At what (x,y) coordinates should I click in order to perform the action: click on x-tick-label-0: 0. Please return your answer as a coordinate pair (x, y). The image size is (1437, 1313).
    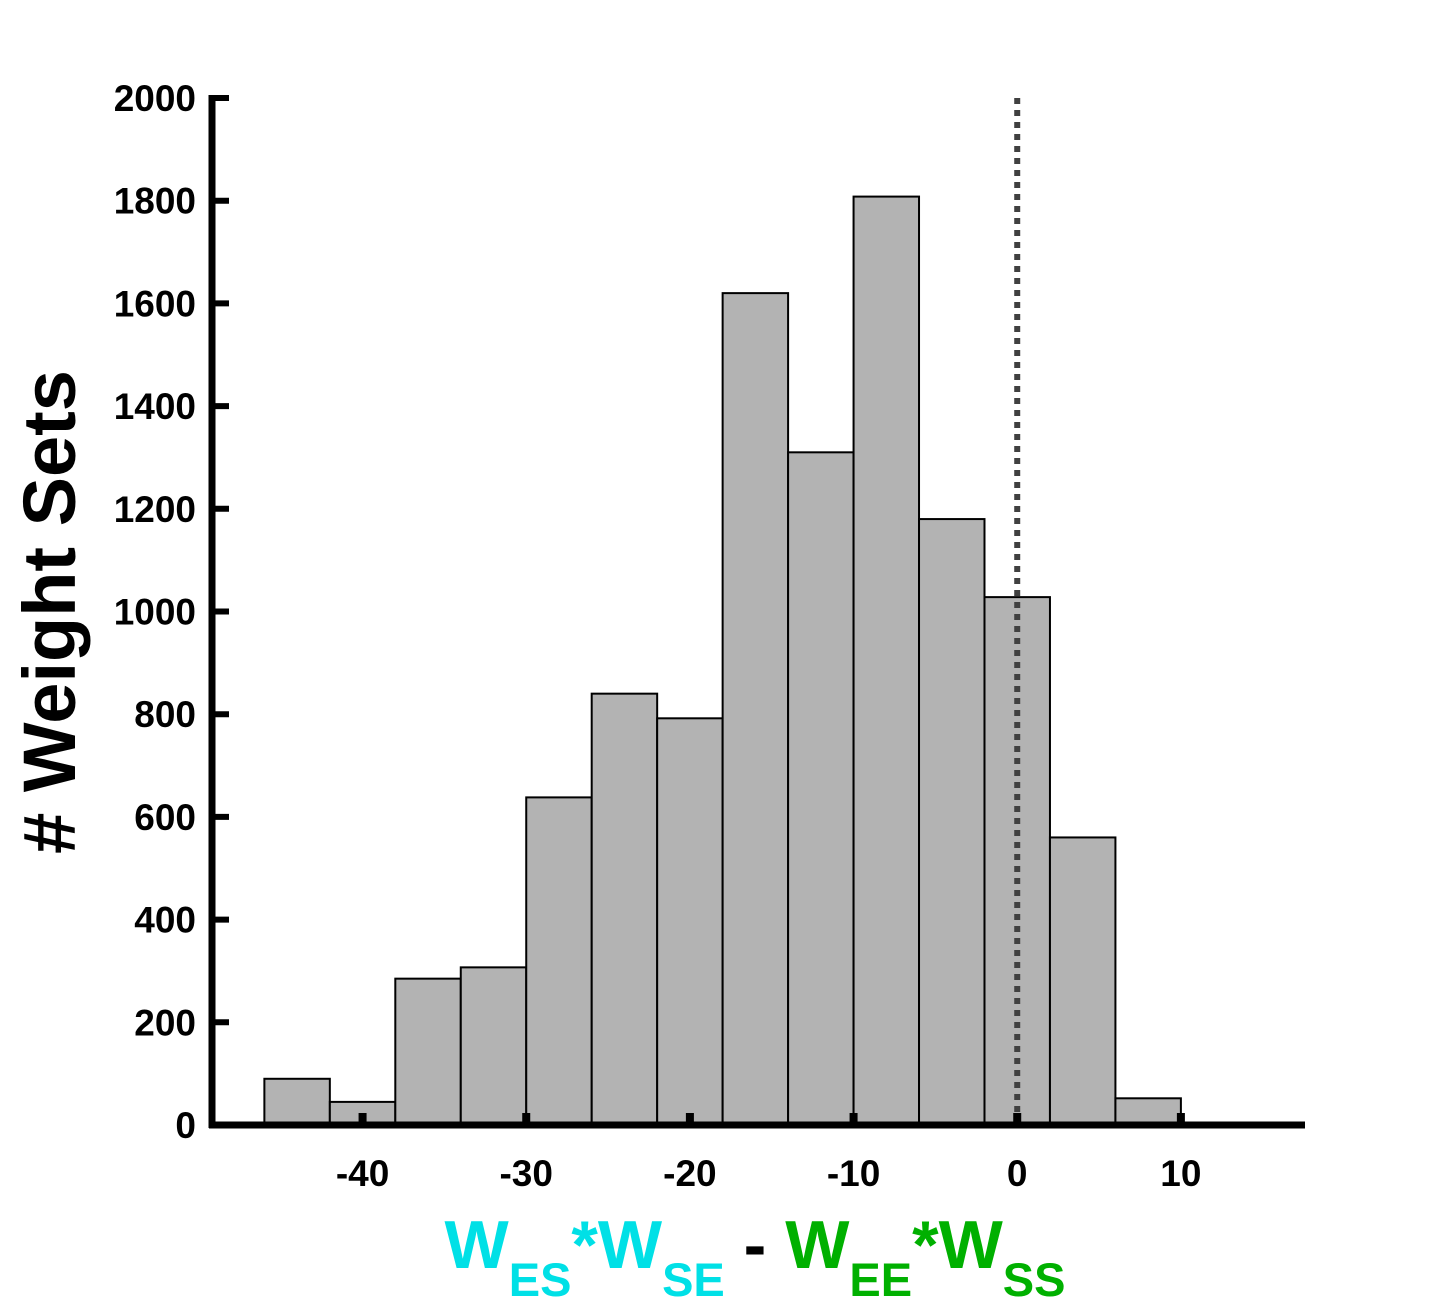
    Looking at the image, I should click on (1017, 1173).